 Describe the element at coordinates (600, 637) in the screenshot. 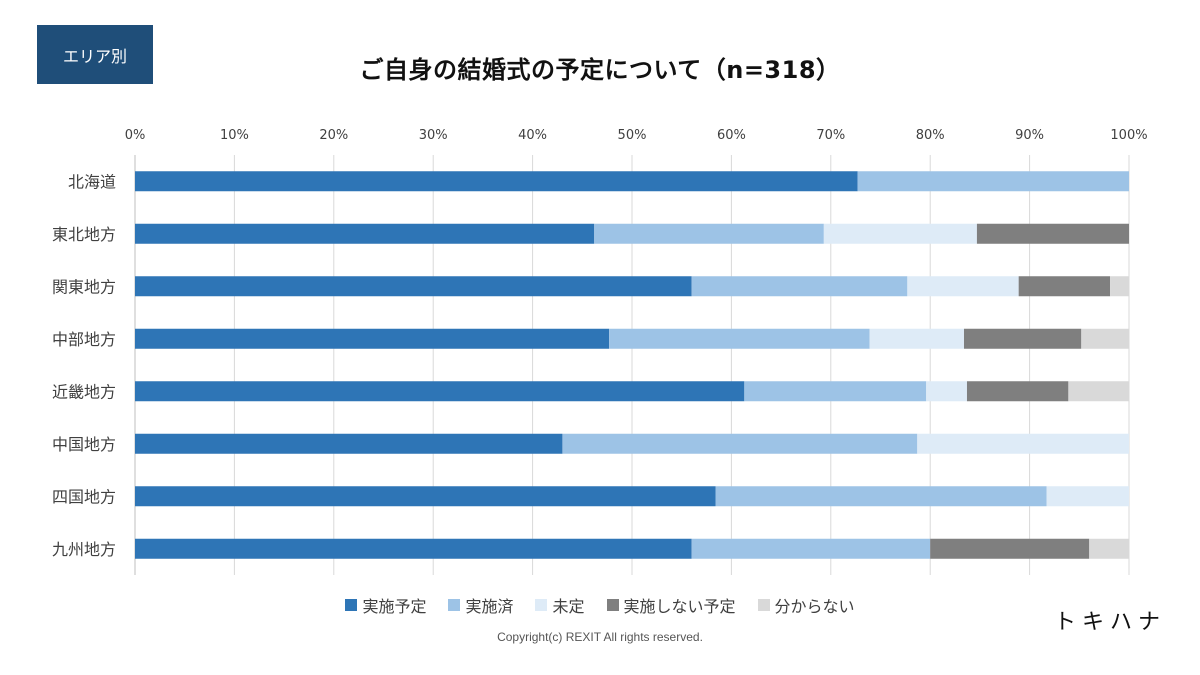

I see `copyright-text: Copyright(c) REXIT All rights reserved.` at that location.